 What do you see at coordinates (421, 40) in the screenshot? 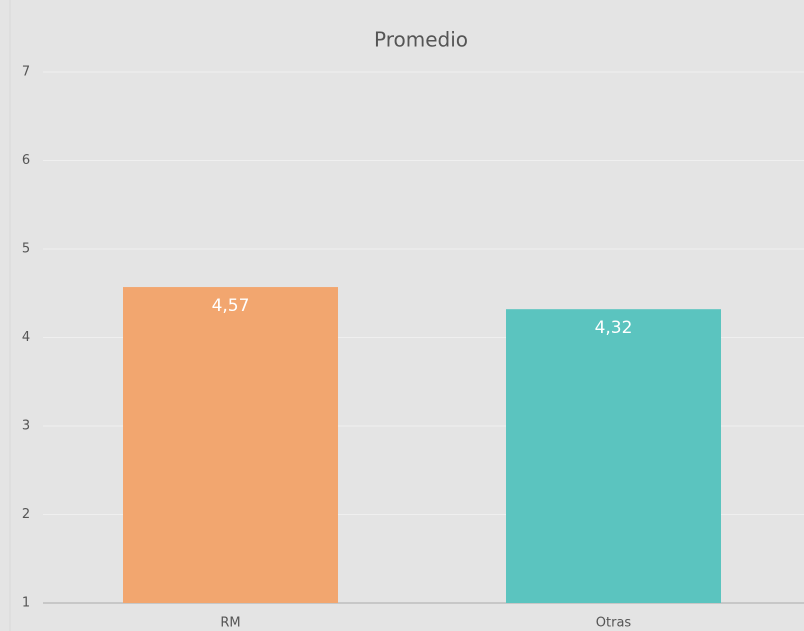
I see `chart-title: Promedio` at bounding box center [421, 40].